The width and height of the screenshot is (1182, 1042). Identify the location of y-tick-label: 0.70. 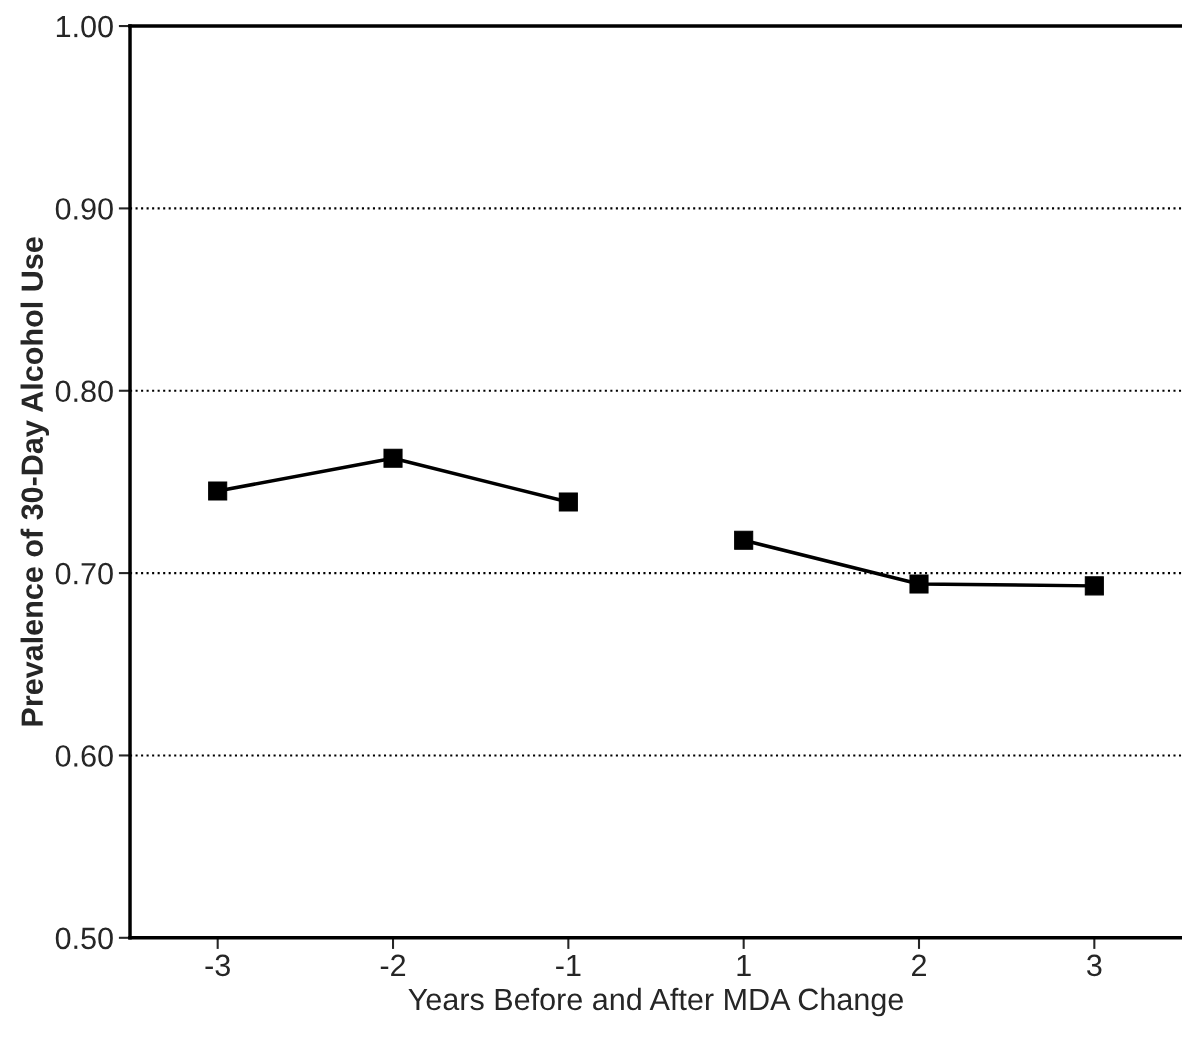
(84, 573).